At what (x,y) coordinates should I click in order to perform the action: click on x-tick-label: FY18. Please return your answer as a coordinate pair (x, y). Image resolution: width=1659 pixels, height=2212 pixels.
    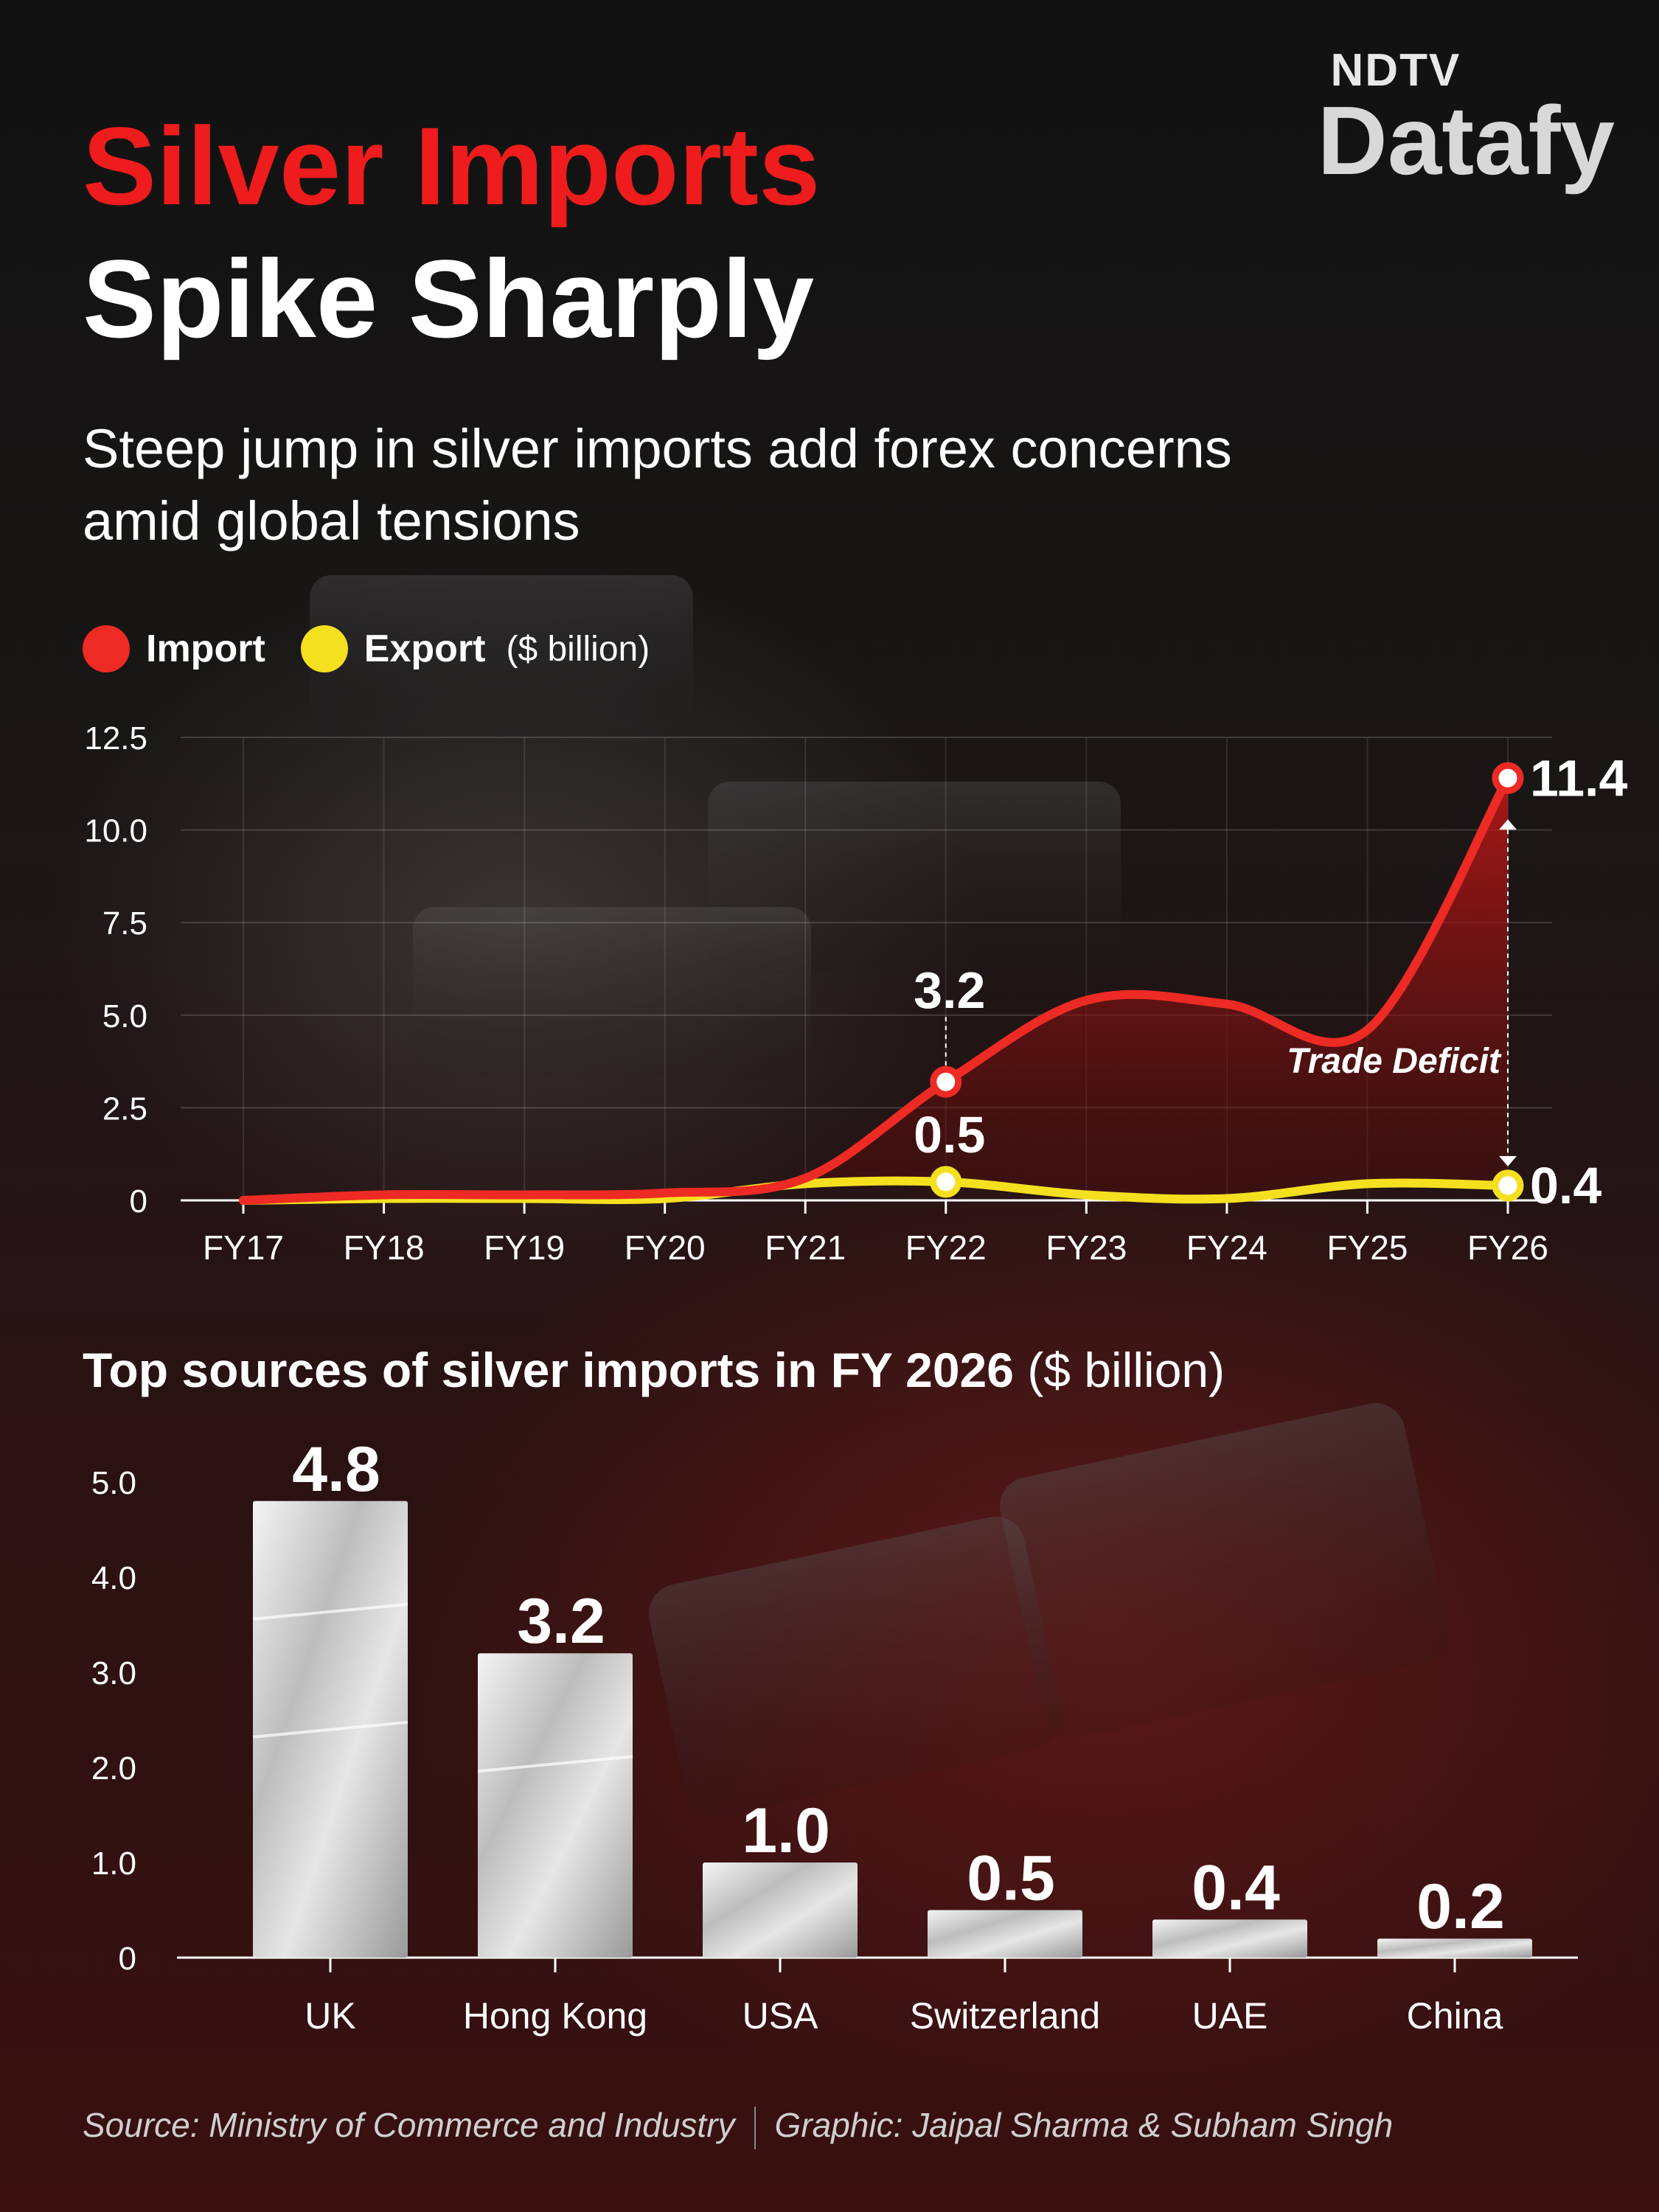
    Looking at the image, I should click on (384, 1247).